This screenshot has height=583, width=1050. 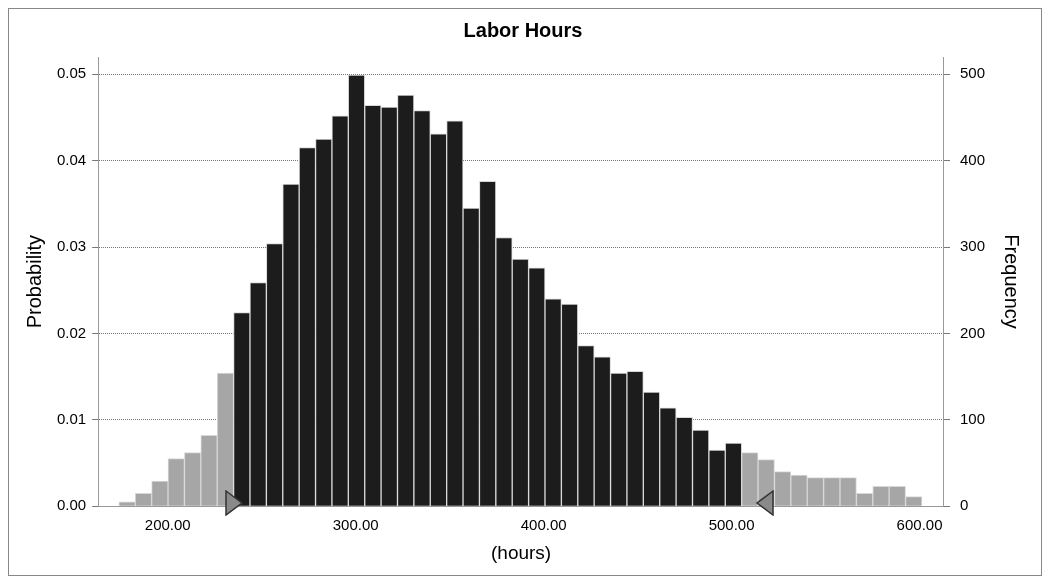 I want to click on y2-tick-label: 300, so click(x=972, y=246).